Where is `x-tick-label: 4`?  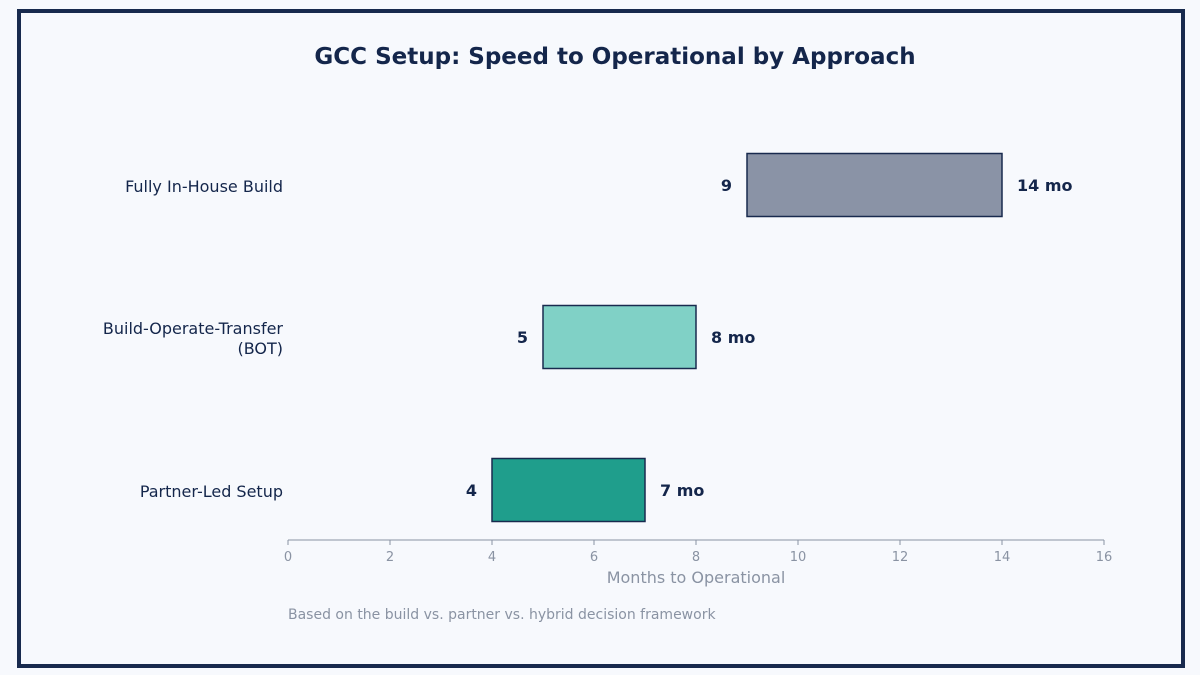 x-tick-label: 4 is located at coordinates (492, 557).